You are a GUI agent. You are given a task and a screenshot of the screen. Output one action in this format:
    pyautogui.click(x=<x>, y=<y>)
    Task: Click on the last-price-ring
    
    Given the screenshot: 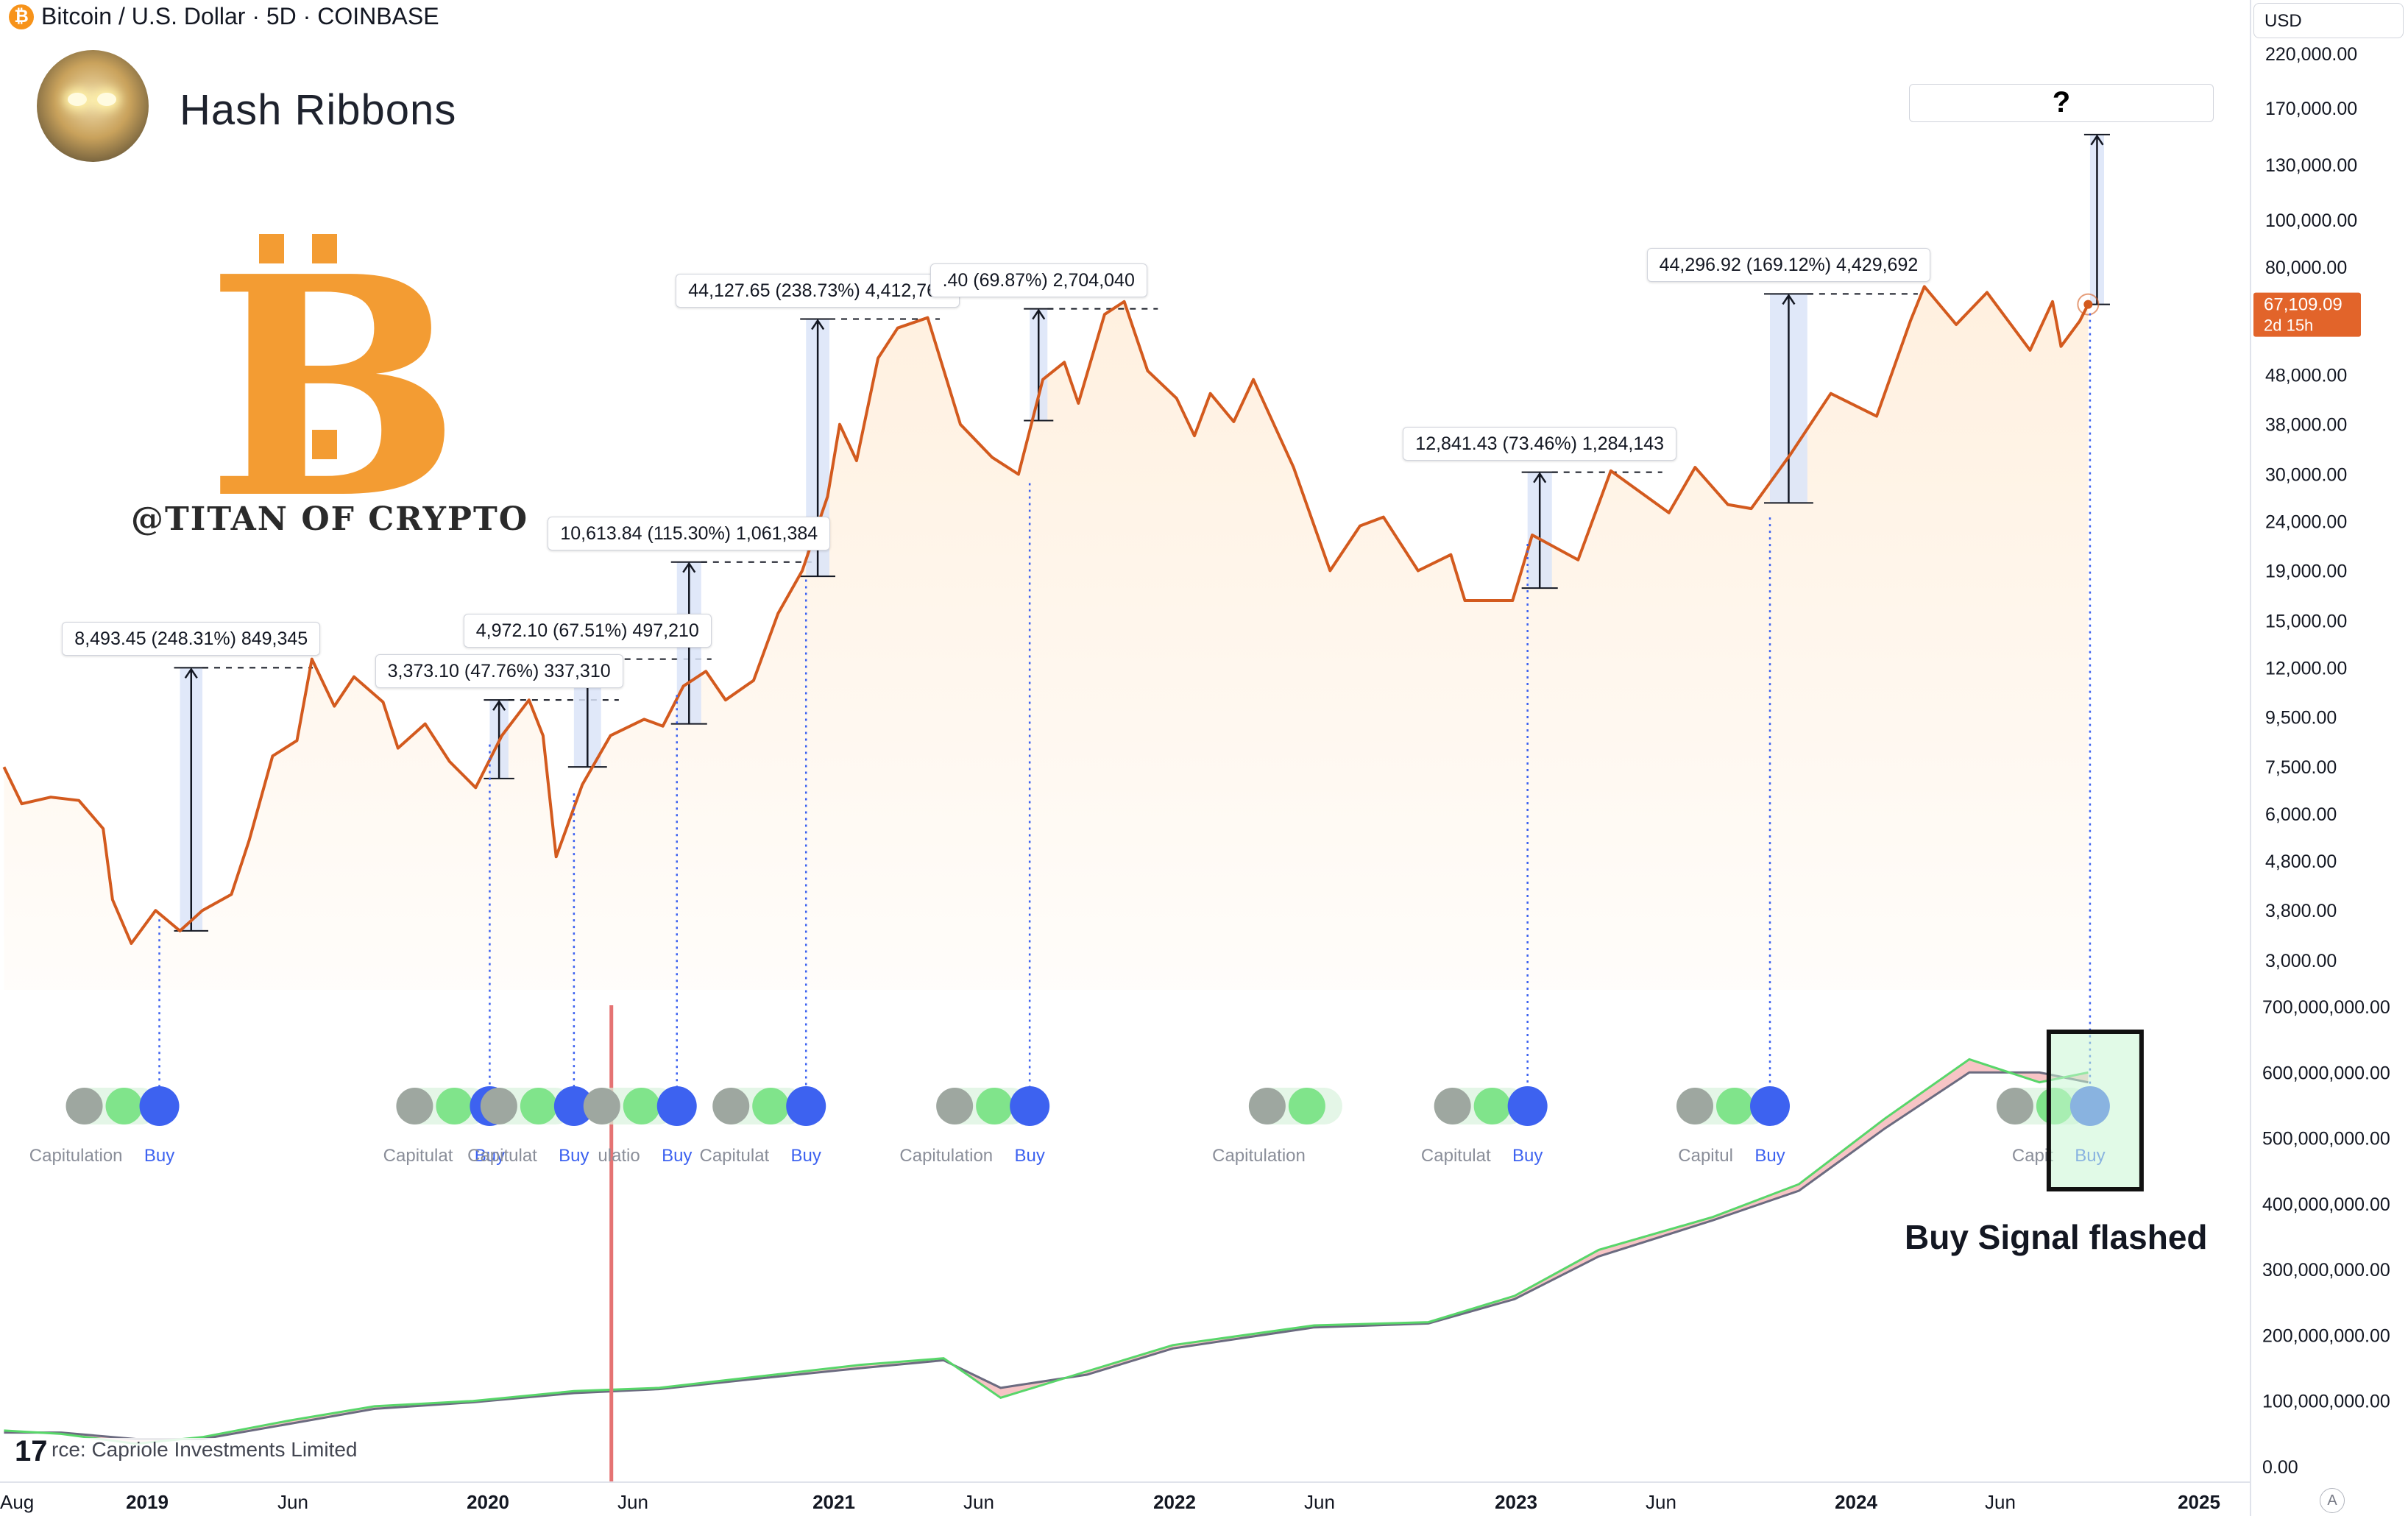 What is the action you would take?
    pyautogui.click(x=2088, y=304)
    